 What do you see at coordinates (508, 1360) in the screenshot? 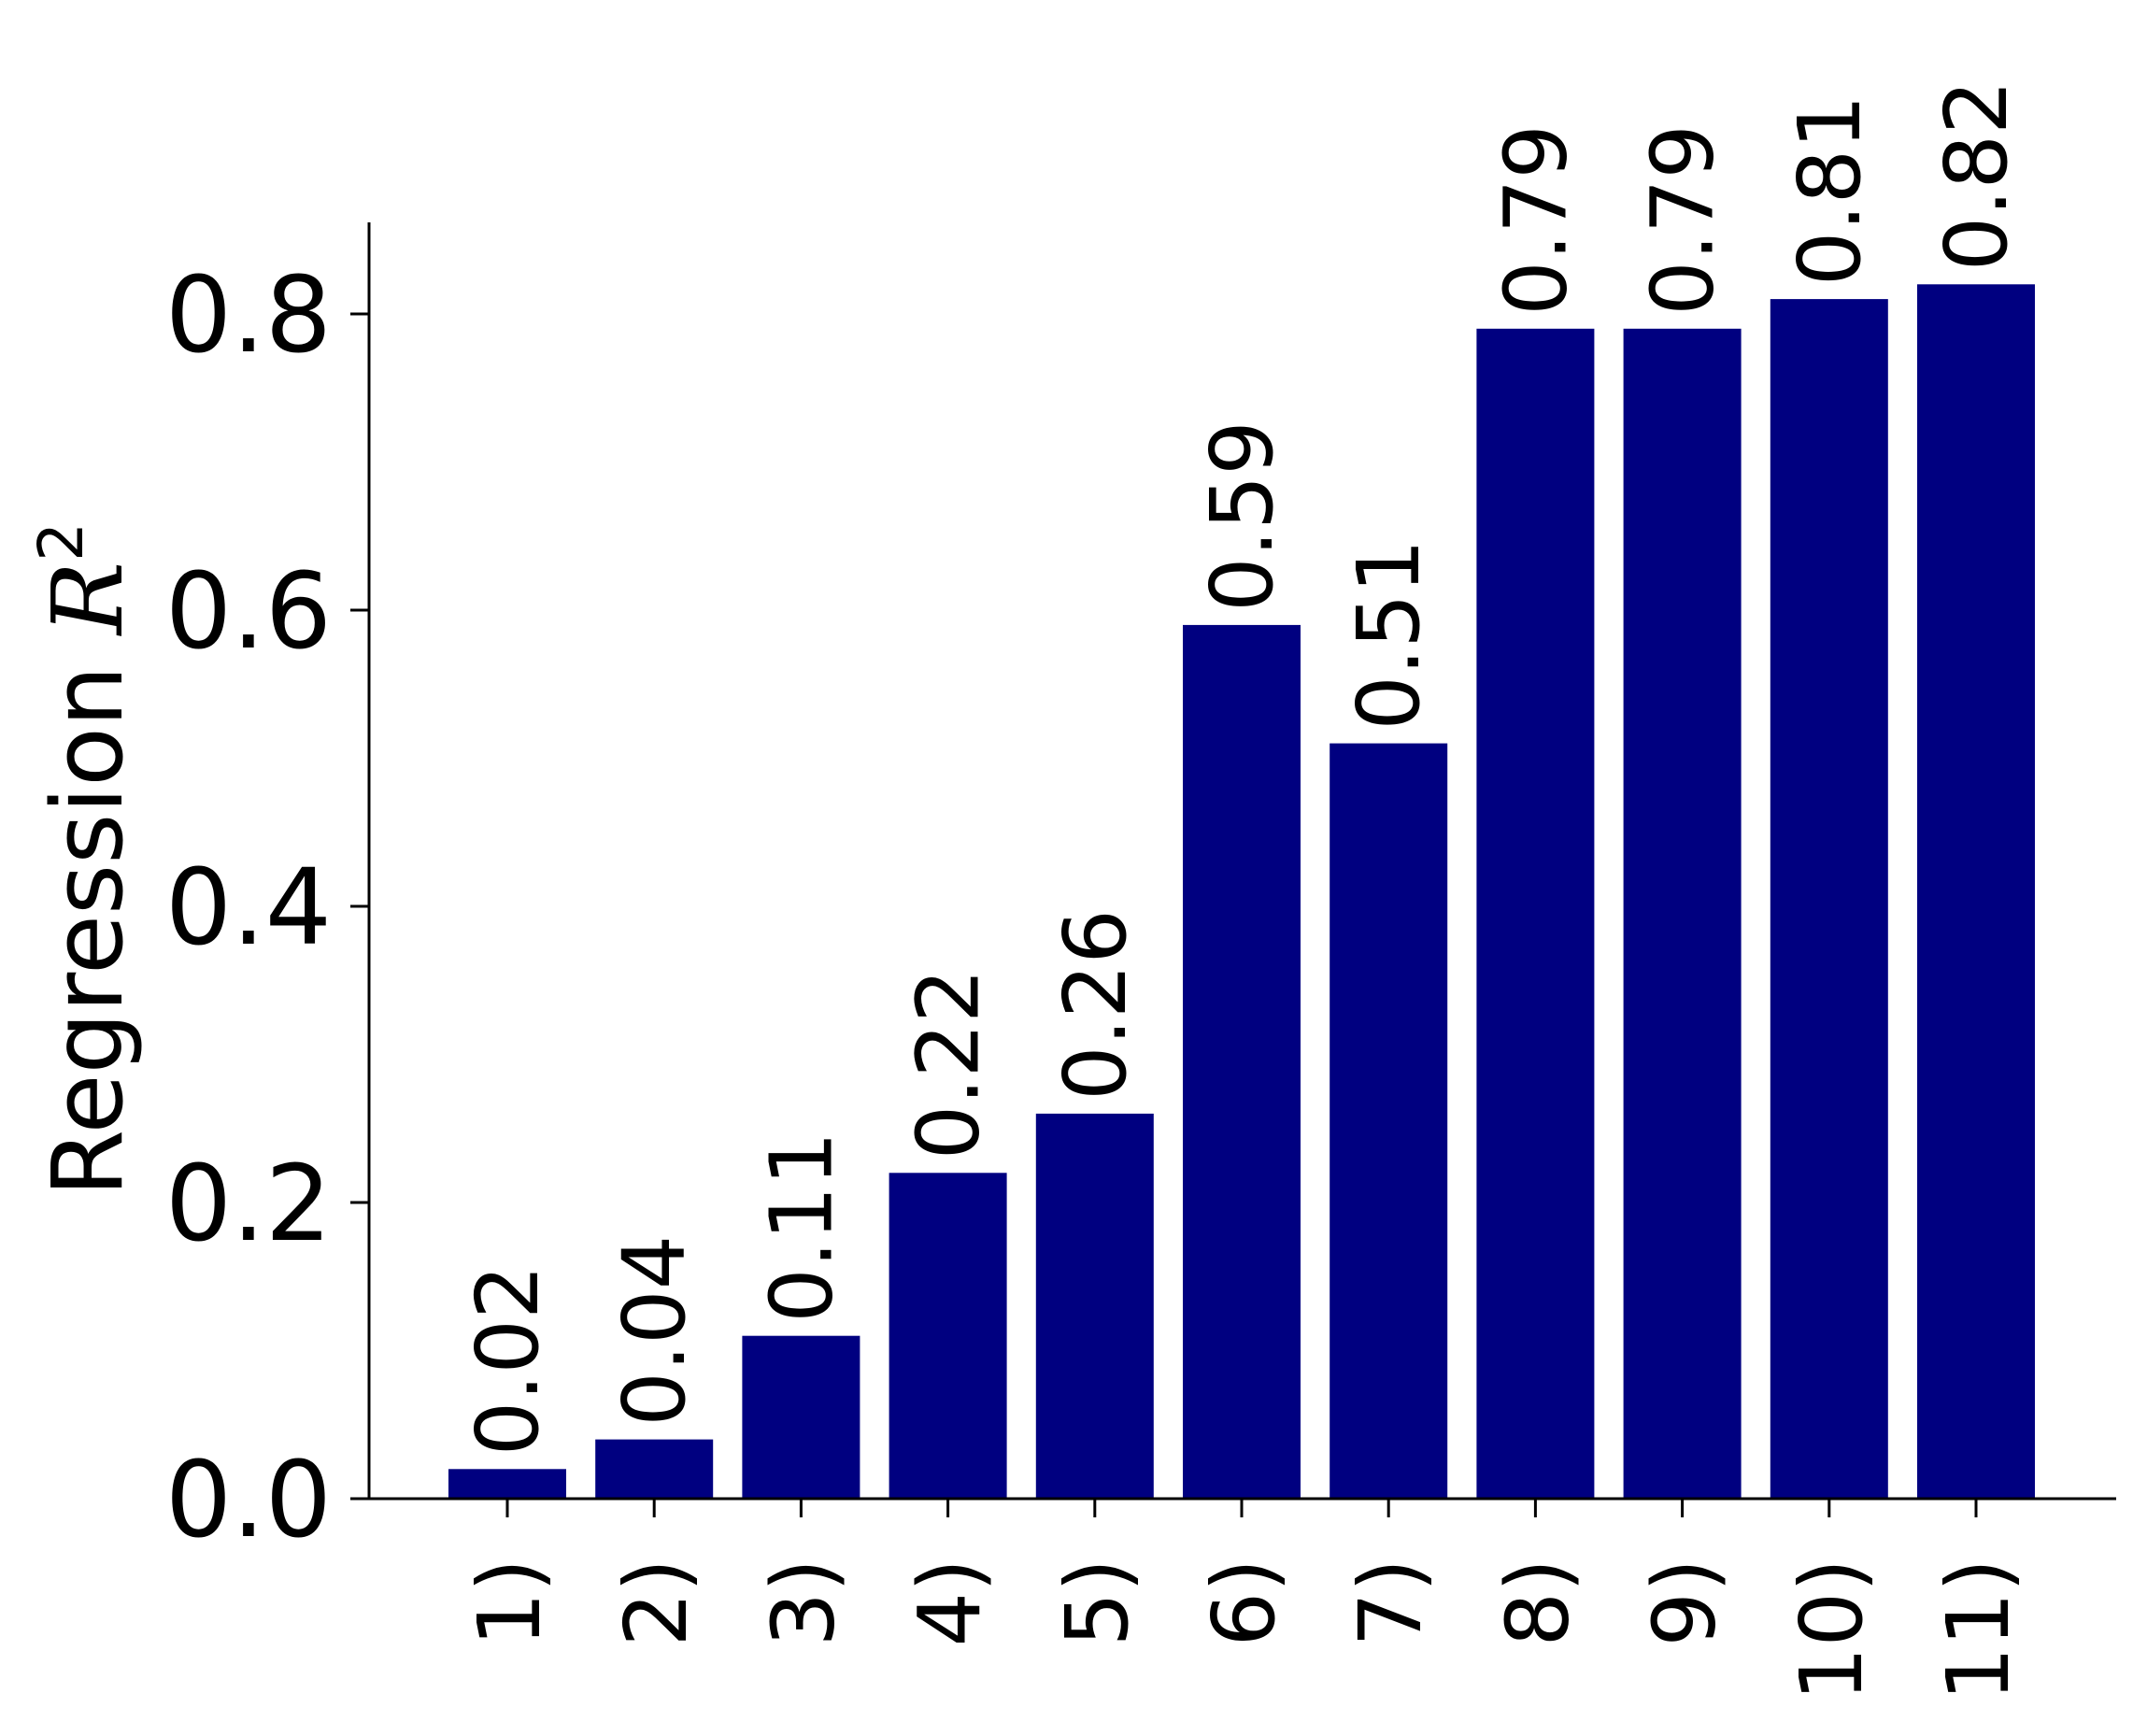
I see `bar-value-label-1: 0.02` at bounding box center [508, 1360].